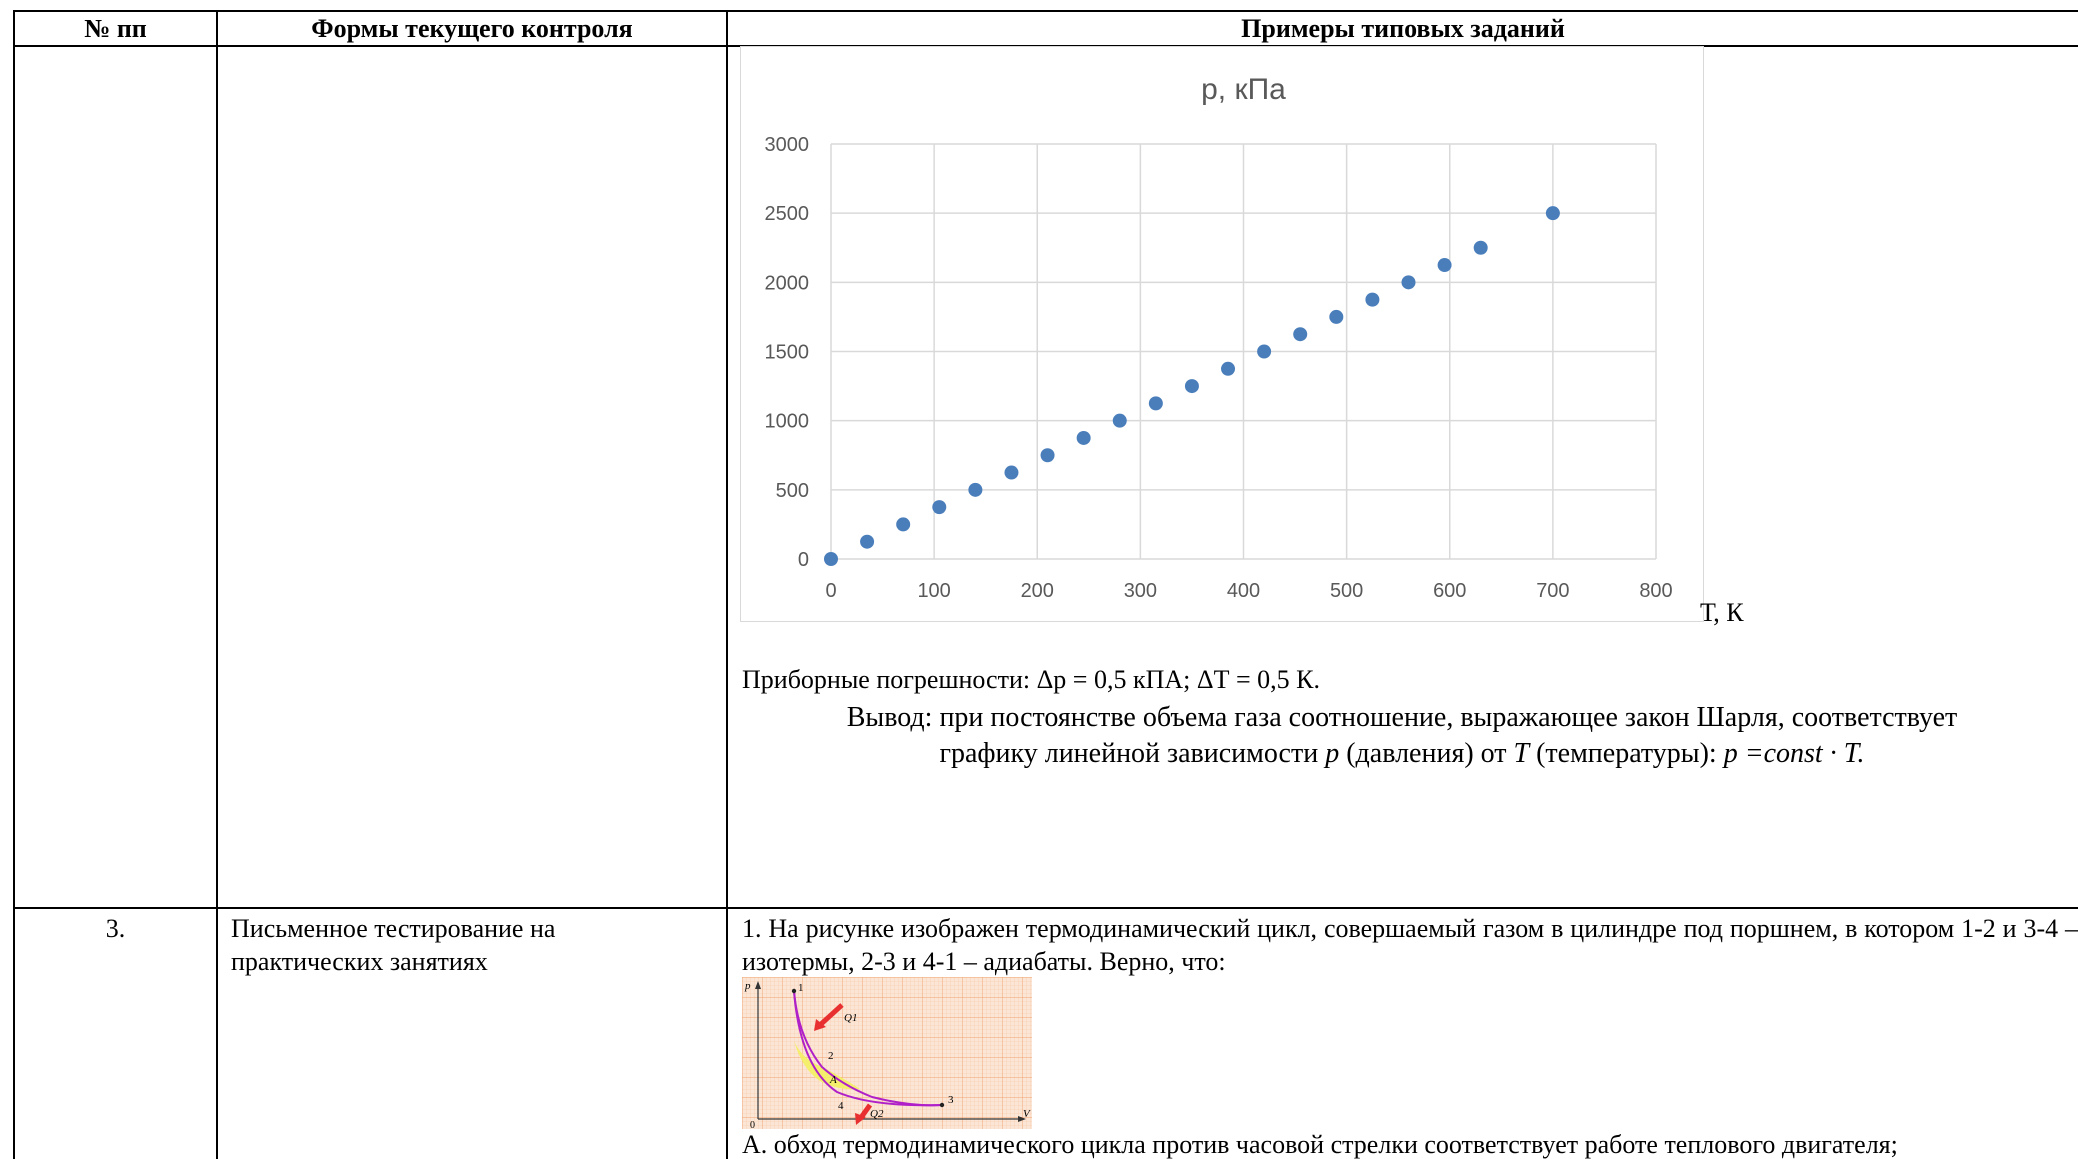 The image size is (2078, 1159). Describe the element at coordinates (1626, 753) in the screenshot. I see `conclusion-part-c: (температуры):` at that location.